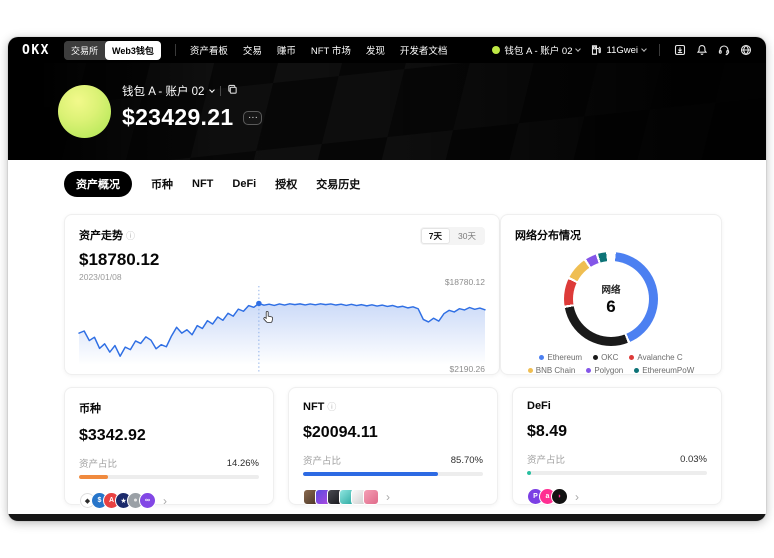  Describe the element at coordinates (93, 477) in the screenshot. I see `coins-progress-fill` at that location.